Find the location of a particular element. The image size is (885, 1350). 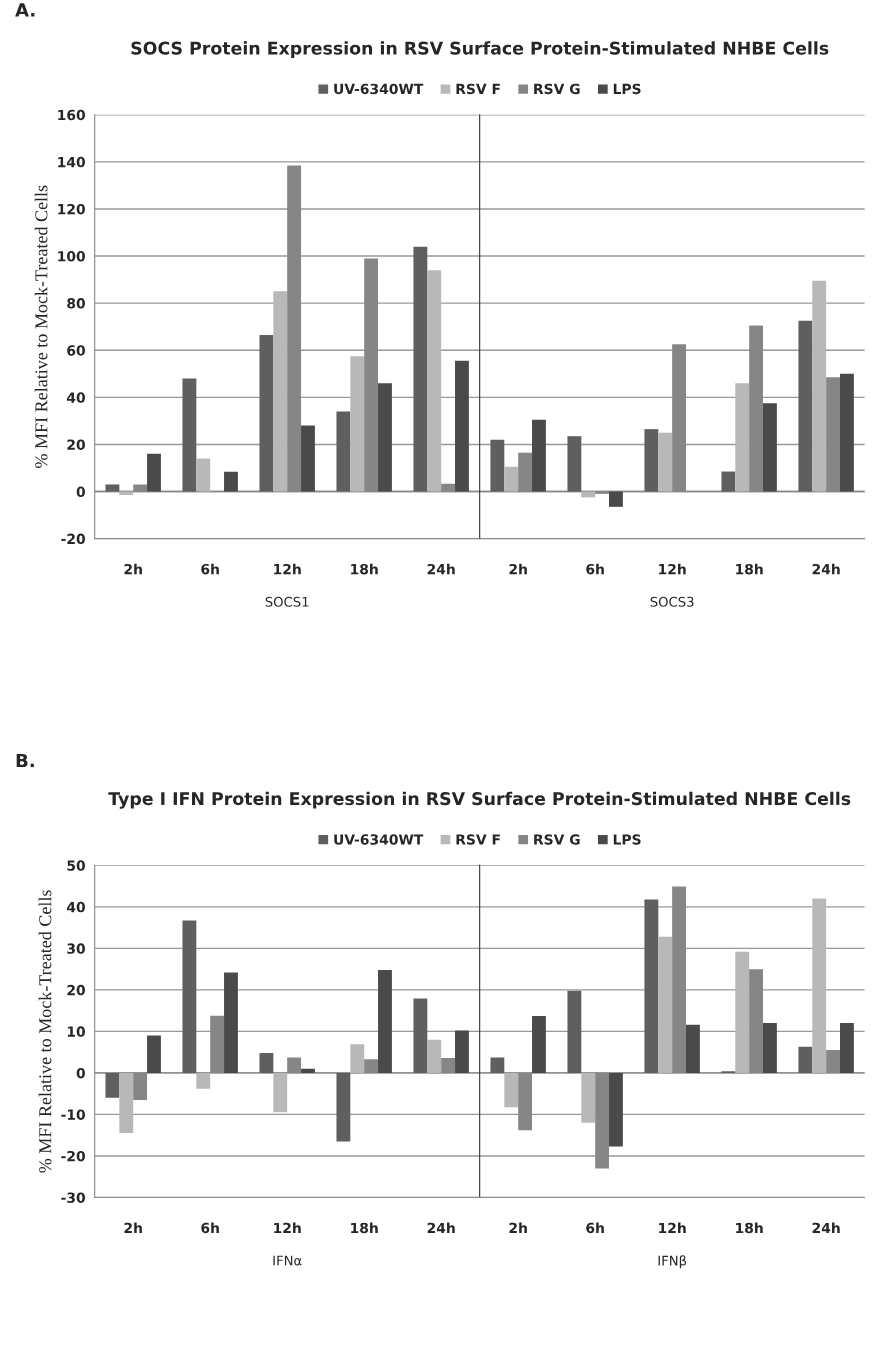

y-tick-label: 120 is located at coordinates (71, 209).